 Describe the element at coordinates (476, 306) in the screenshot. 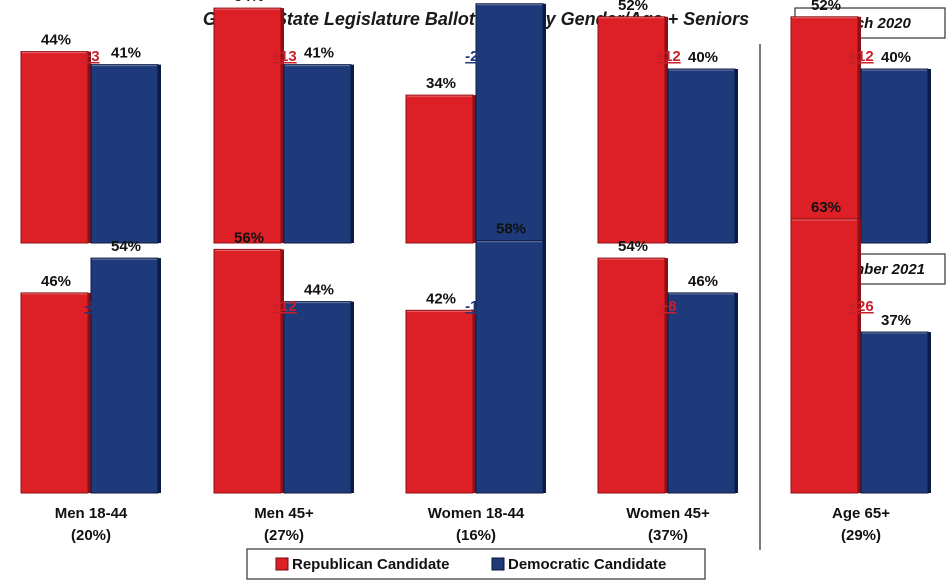

I see `margin-label: -16` at that location.